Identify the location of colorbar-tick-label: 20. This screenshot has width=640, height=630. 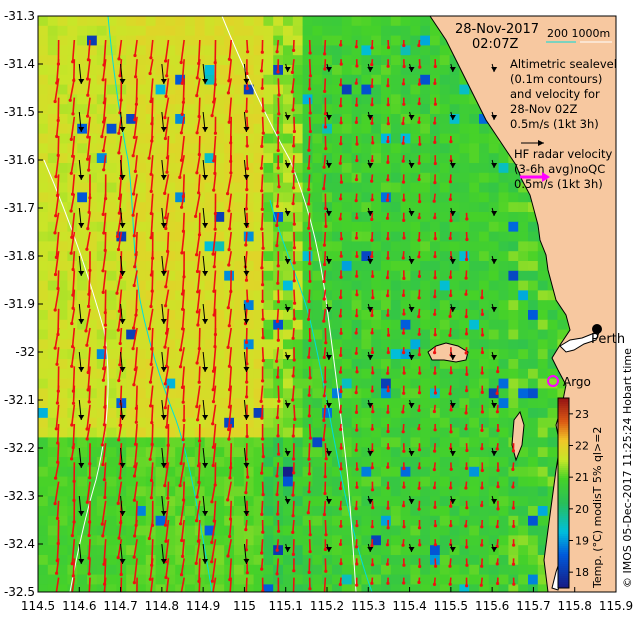
(582, 509).